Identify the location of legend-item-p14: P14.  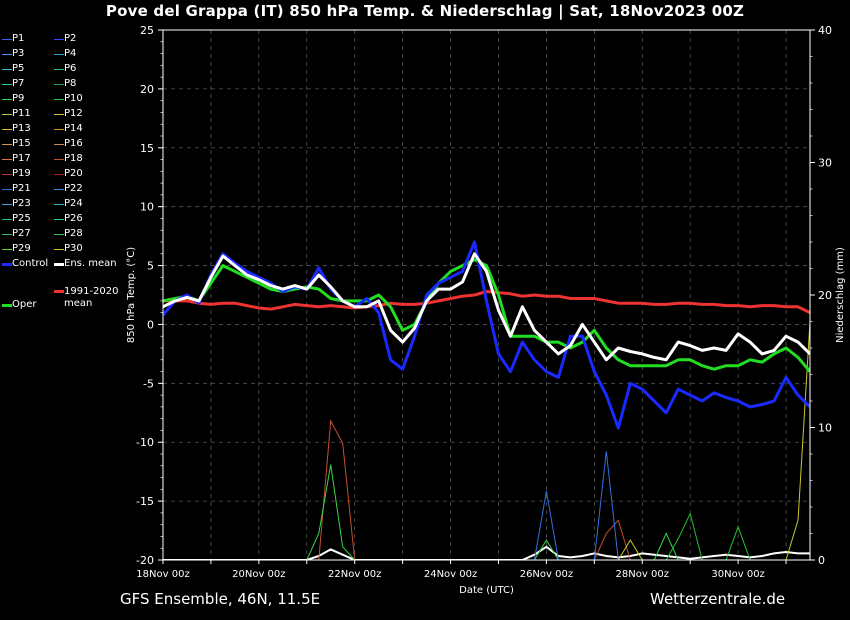
(68, 129).